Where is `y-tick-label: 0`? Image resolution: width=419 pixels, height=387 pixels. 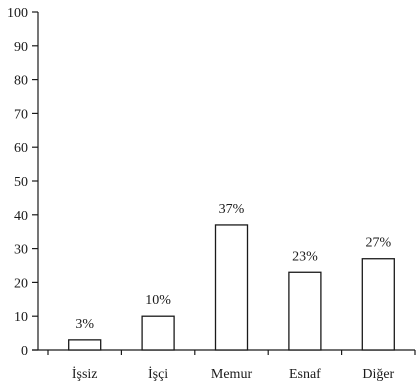
y-tick-label: 0 is located at coordinates (24, 351).